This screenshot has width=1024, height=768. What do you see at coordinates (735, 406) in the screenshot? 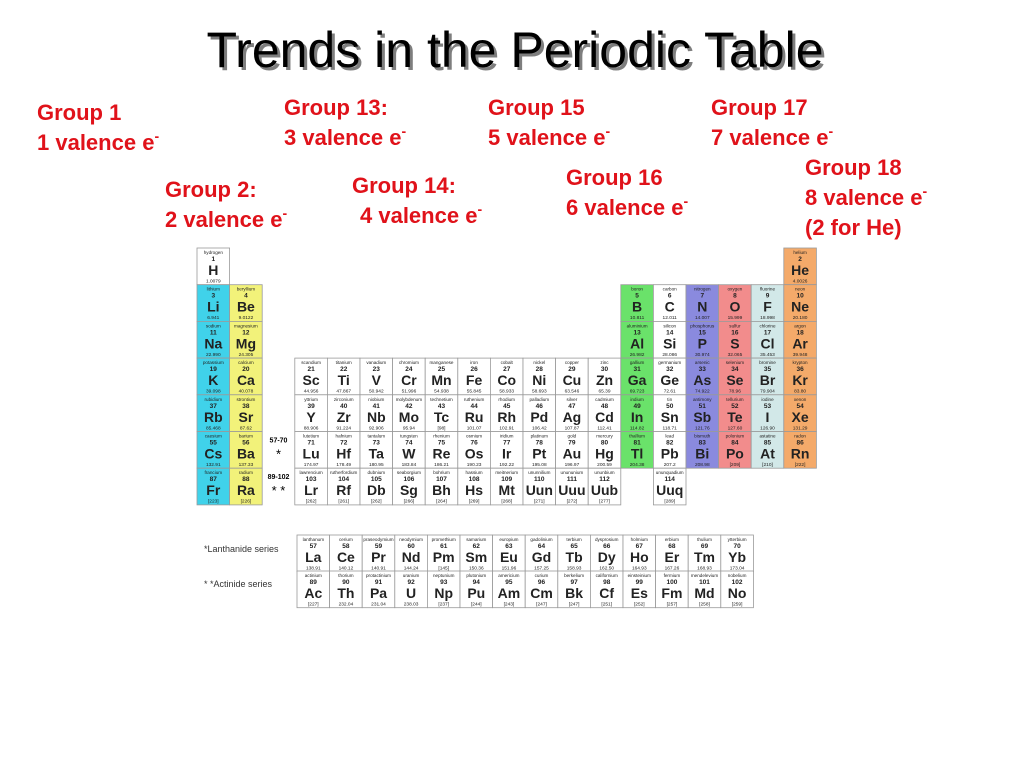
I see `atomic-number: 52` at bounding box center [735, 406].